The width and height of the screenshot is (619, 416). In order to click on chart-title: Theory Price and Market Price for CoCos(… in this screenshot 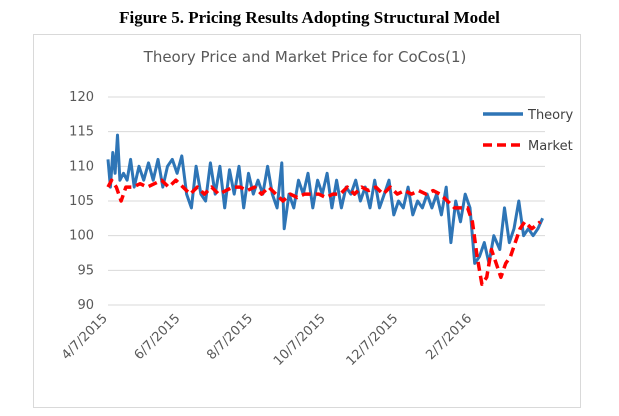, I will do `click(305, 57)`.